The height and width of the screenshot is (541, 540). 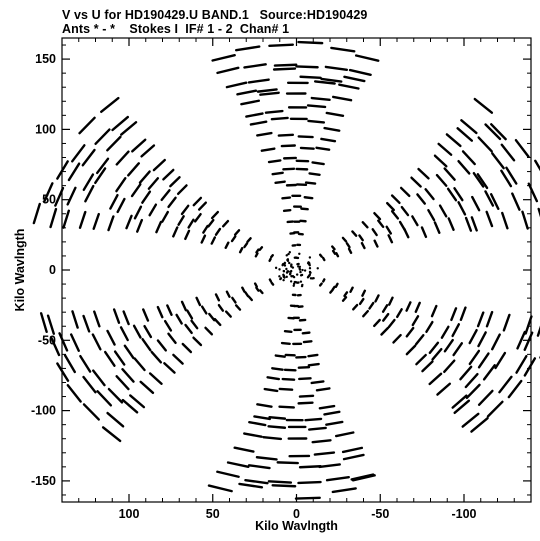 I want to click on y-tick-label: 100, so click(x=45, y=129).